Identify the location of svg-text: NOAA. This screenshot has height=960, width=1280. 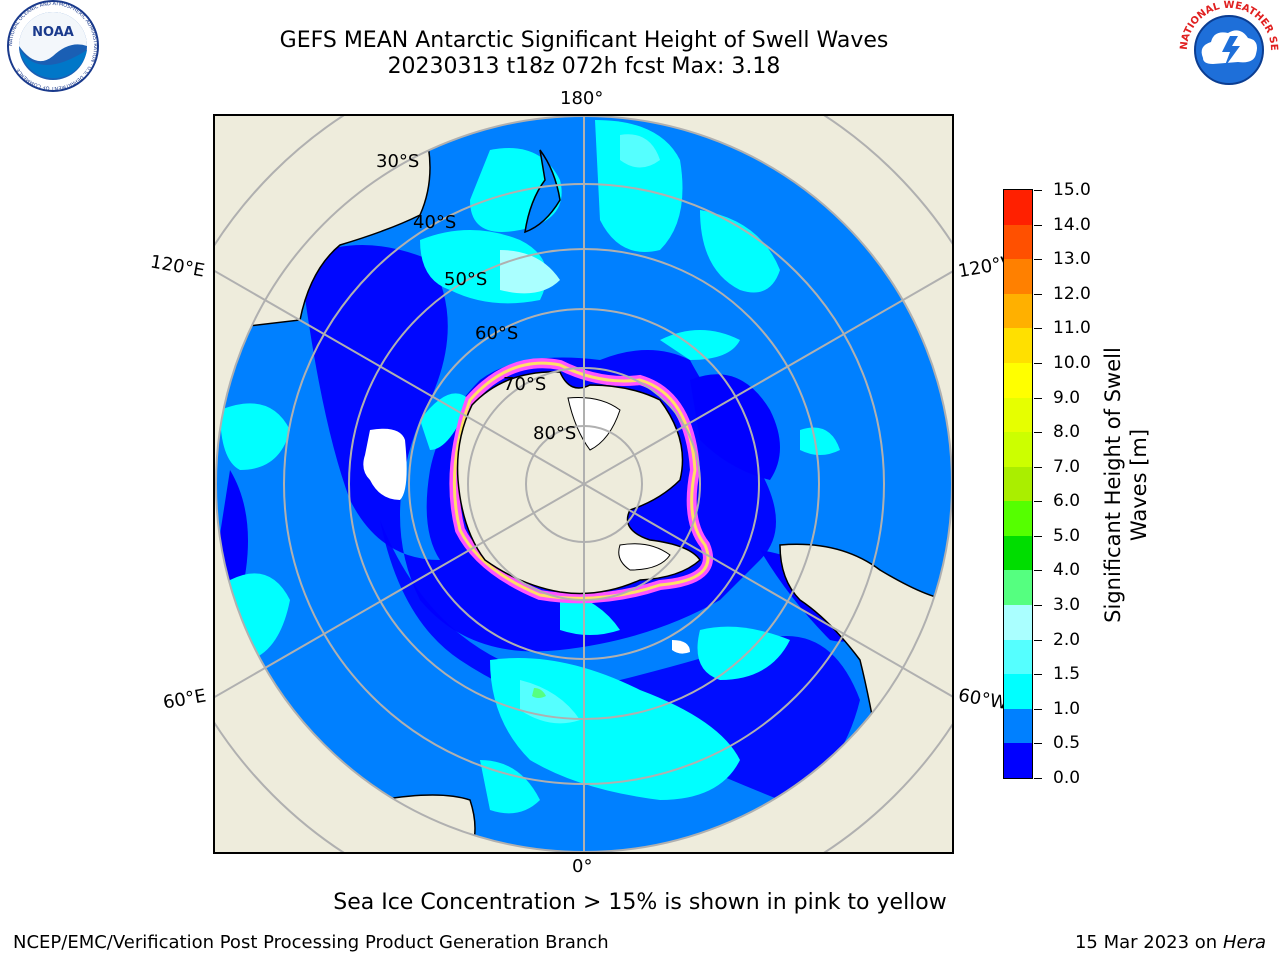
(53, 32).